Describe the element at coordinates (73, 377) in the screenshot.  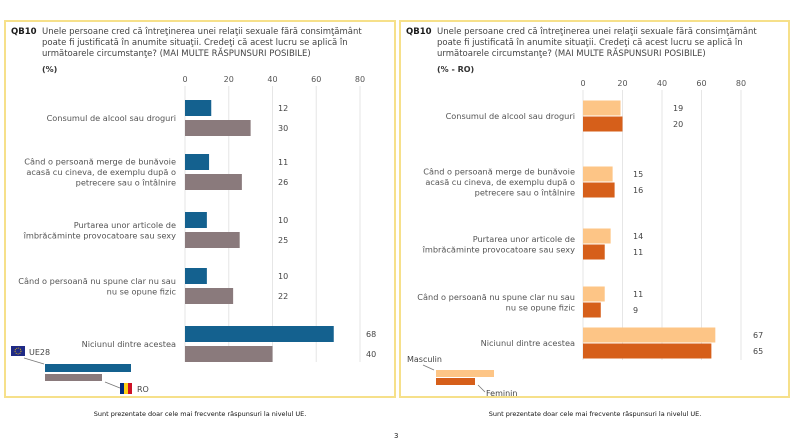
I see `legend-swatch-ro` at that location.